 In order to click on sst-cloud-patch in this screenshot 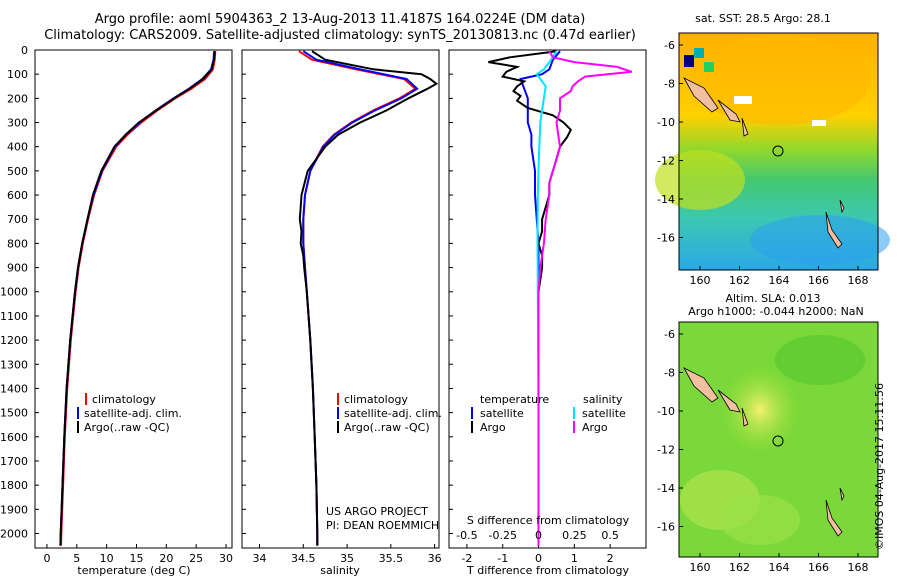, I will do `click(689, 61)`.